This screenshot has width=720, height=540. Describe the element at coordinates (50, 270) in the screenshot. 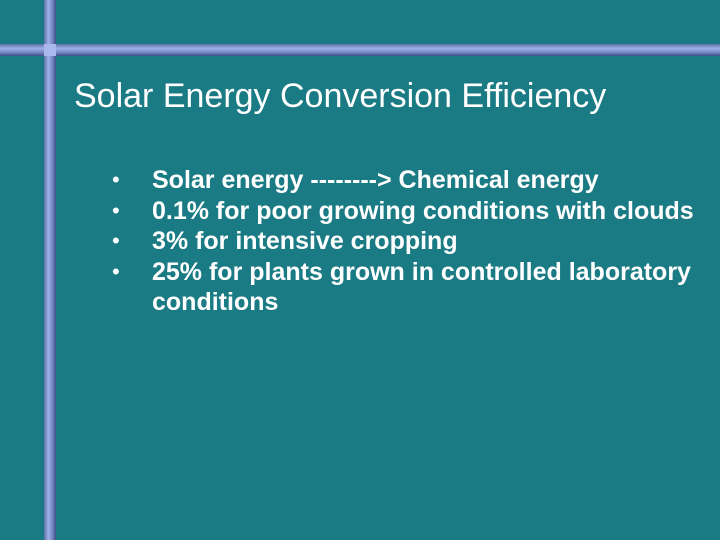

I see `left-decorative-bar` at that location.